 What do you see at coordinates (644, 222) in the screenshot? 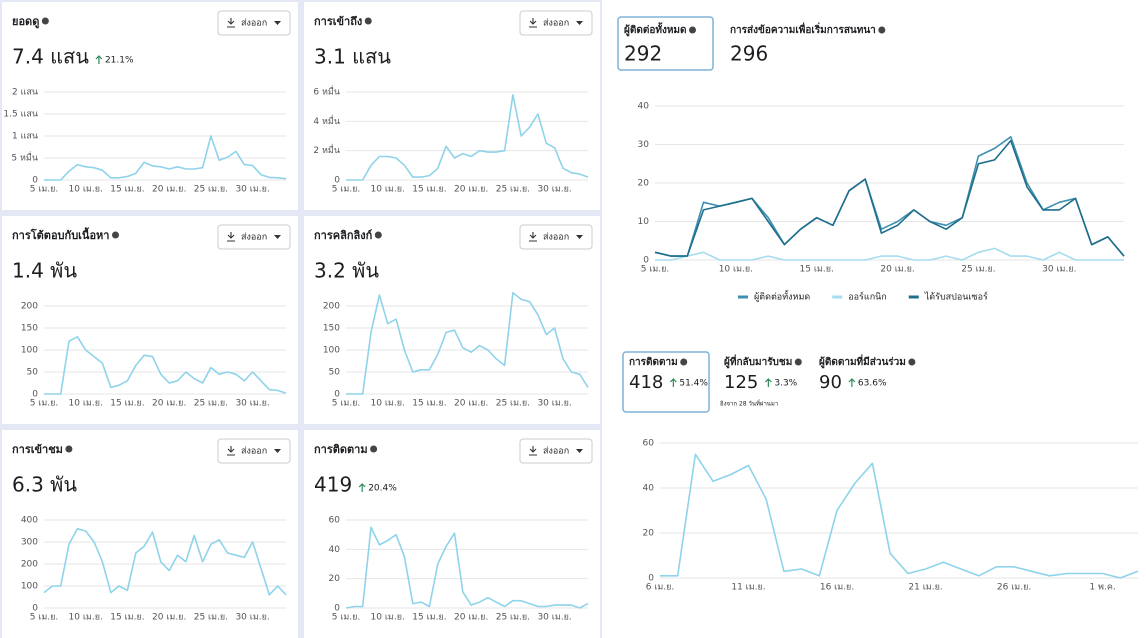
I see `y-tick-label: 10` at bounding box center [644, 222].